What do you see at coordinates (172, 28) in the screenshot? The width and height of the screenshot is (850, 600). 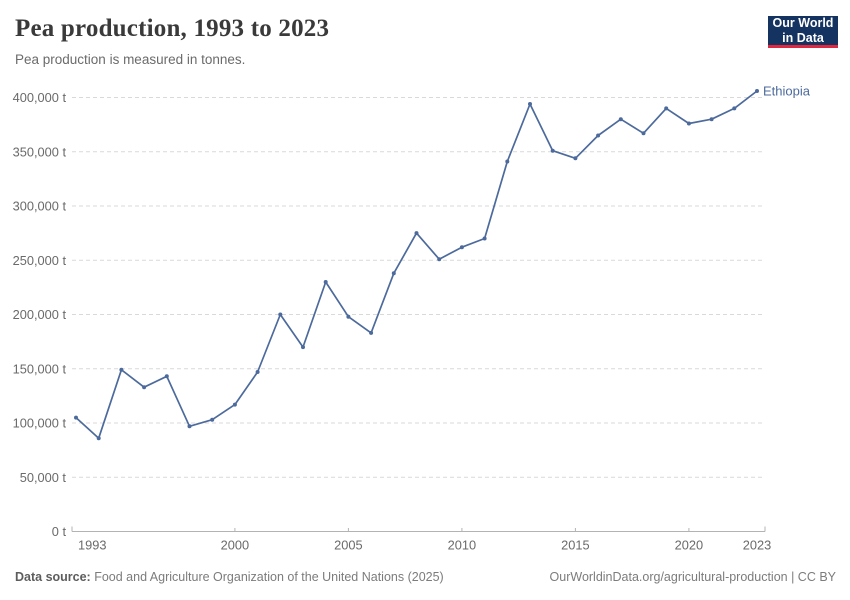 I see `page-title: Pea production, 1993 to 2023` at bounding box center [172, 28].